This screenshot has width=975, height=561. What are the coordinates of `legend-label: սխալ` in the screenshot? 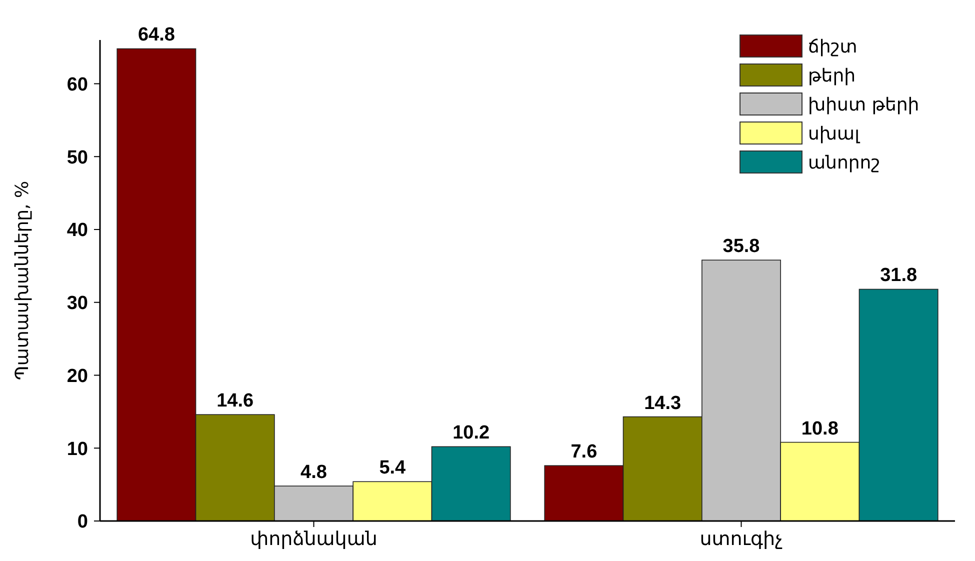 It's located at (834, 133).